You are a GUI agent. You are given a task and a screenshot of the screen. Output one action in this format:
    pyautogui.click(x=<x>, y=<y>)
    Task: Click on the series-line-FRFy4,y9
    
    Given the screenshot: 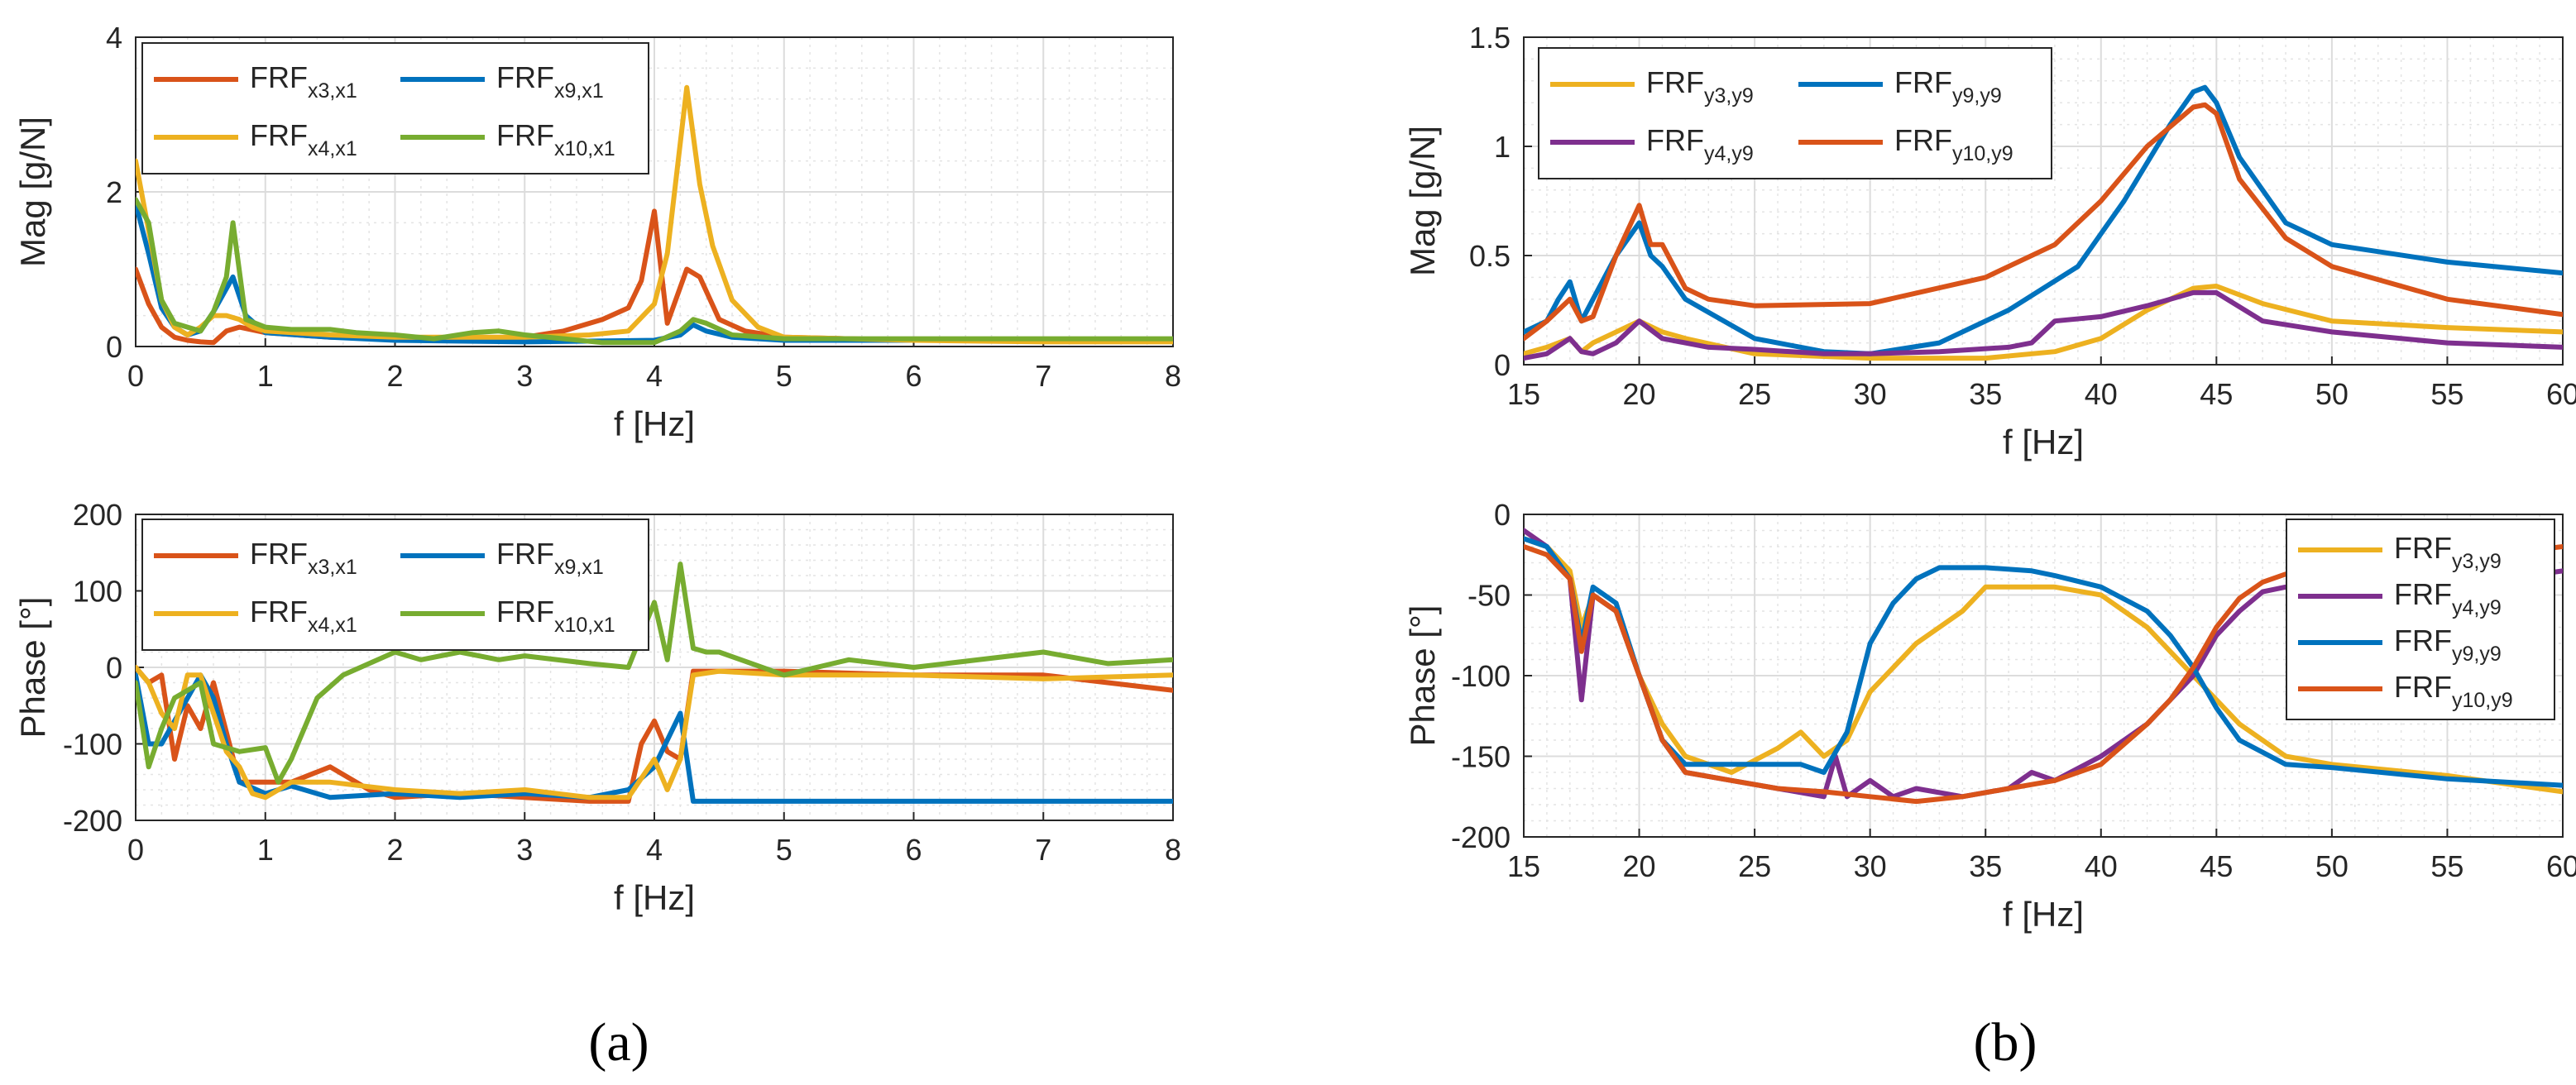 What is the action you would take?
    pyautogui.click(x=2043, y=325)
    